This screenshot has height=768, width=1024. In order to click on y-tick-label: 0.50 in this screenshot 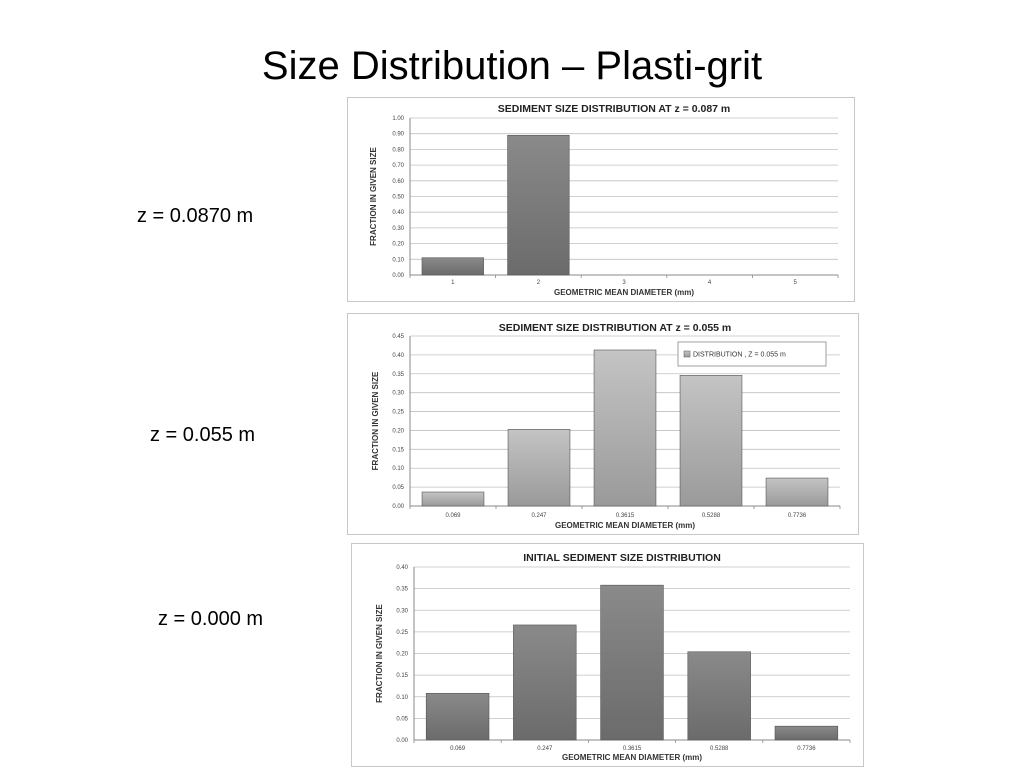, I will do `click(398, 198)`.